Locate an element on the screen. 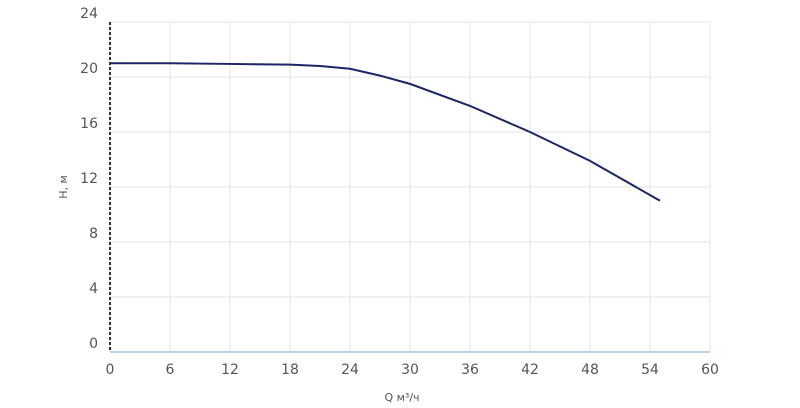 Image resolution: width=800 pixels, height=408 pixels. y-axis-label: H, м is located at coordinates (63, 187).